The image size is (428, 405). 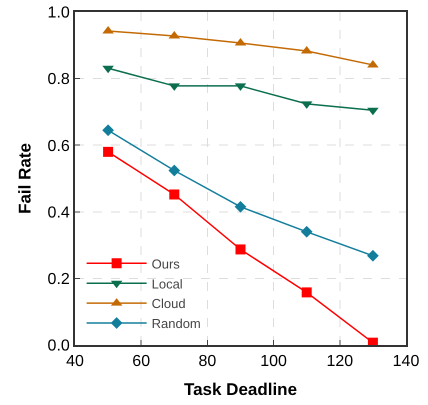 I want to click on y-tick-label: 0.8, so click(x=59, y=79).